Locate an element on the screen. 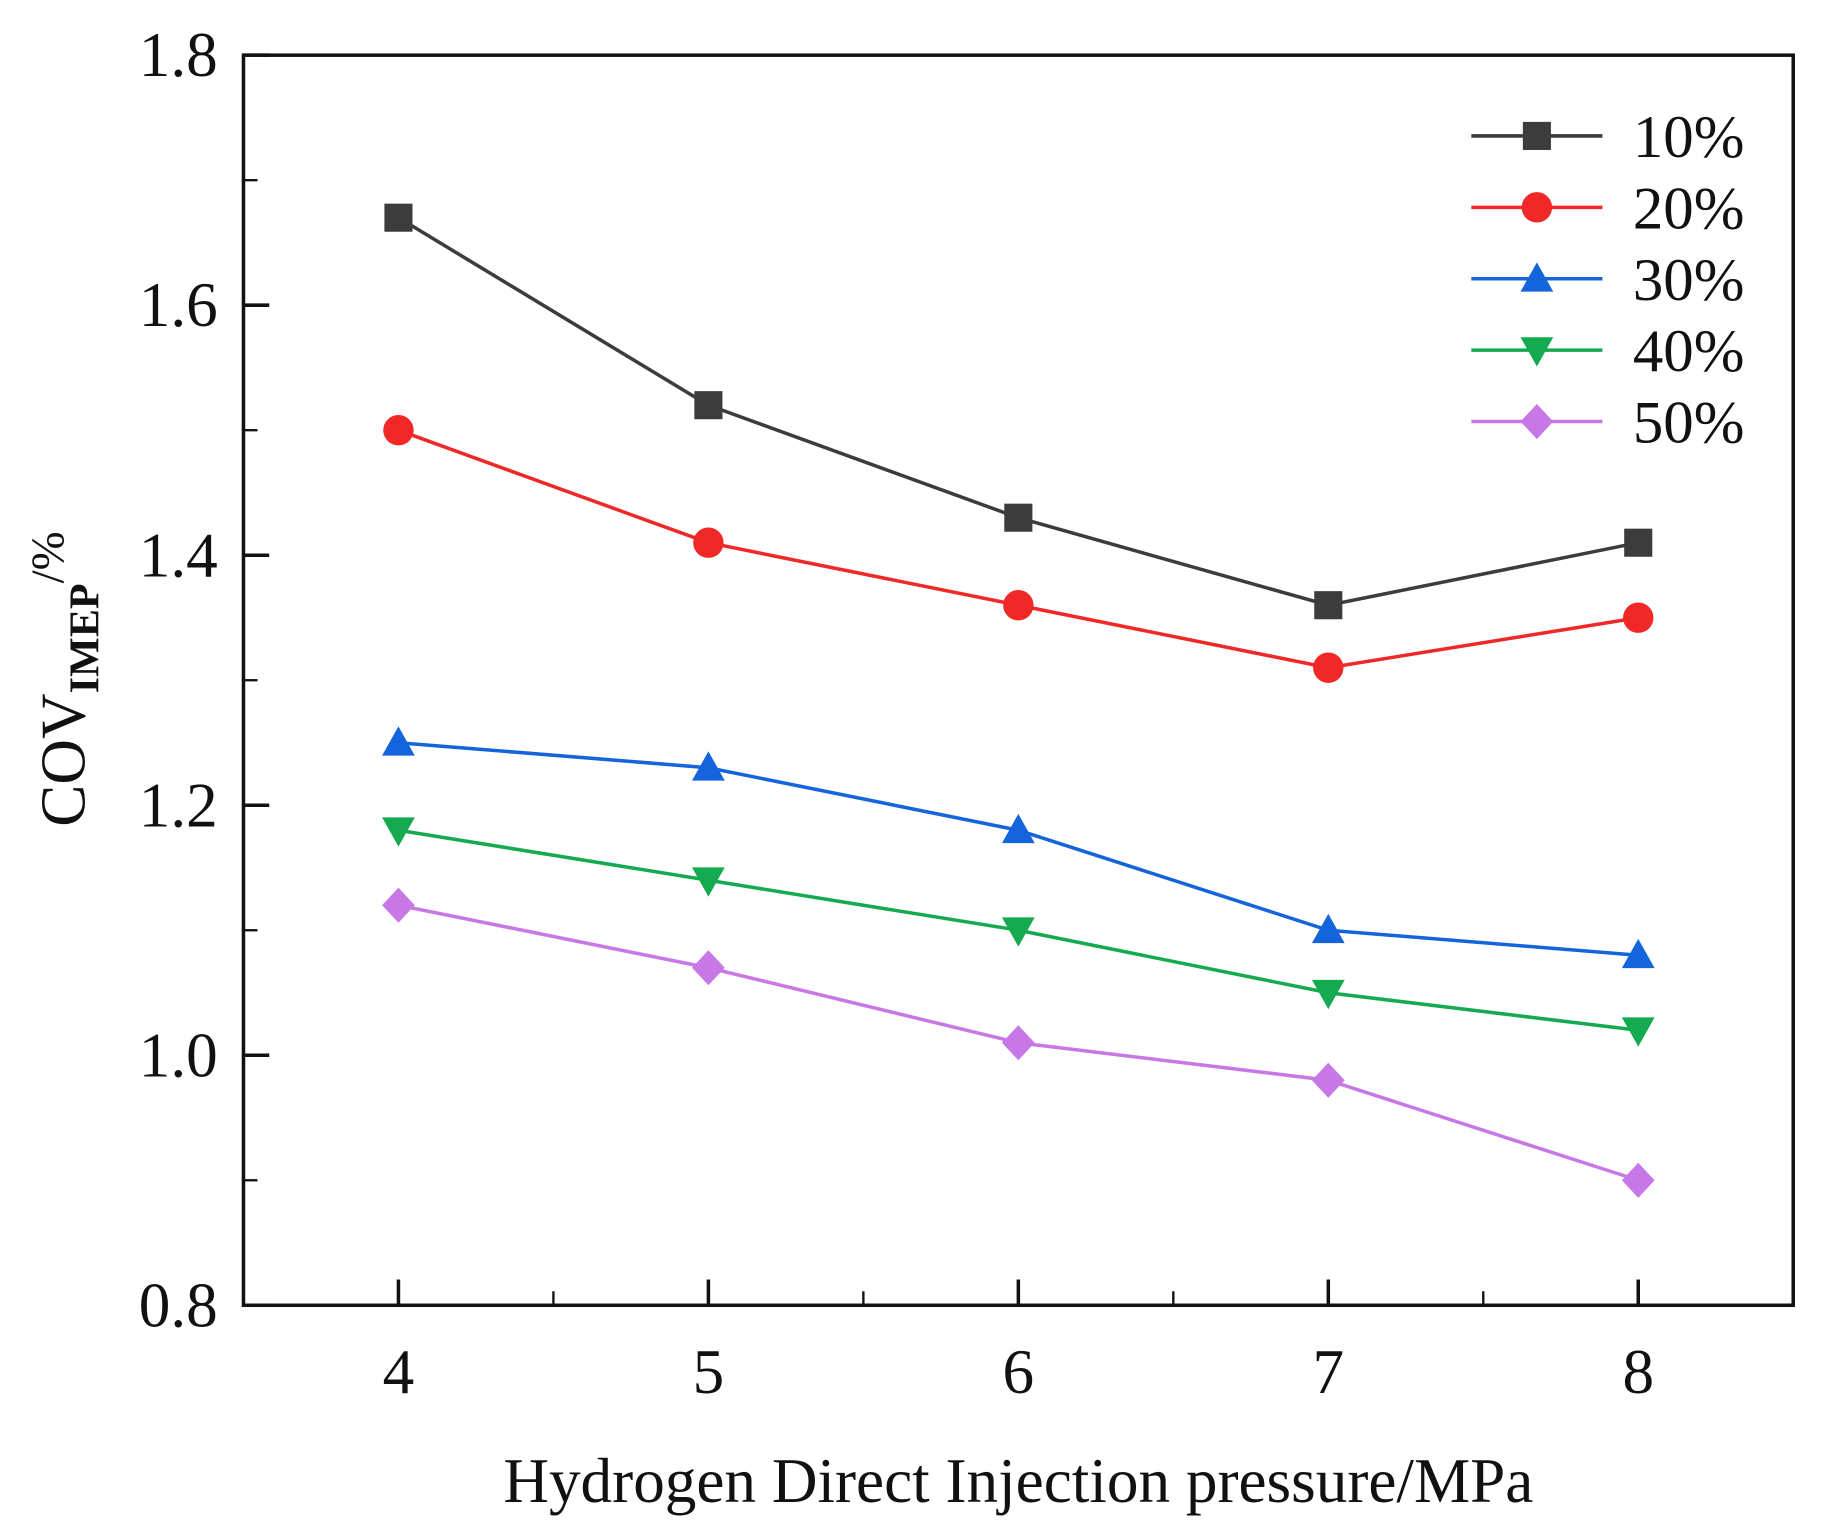 The image size is (1826, 1529). legend-item: 40% is located at coordinates (1607, 351).